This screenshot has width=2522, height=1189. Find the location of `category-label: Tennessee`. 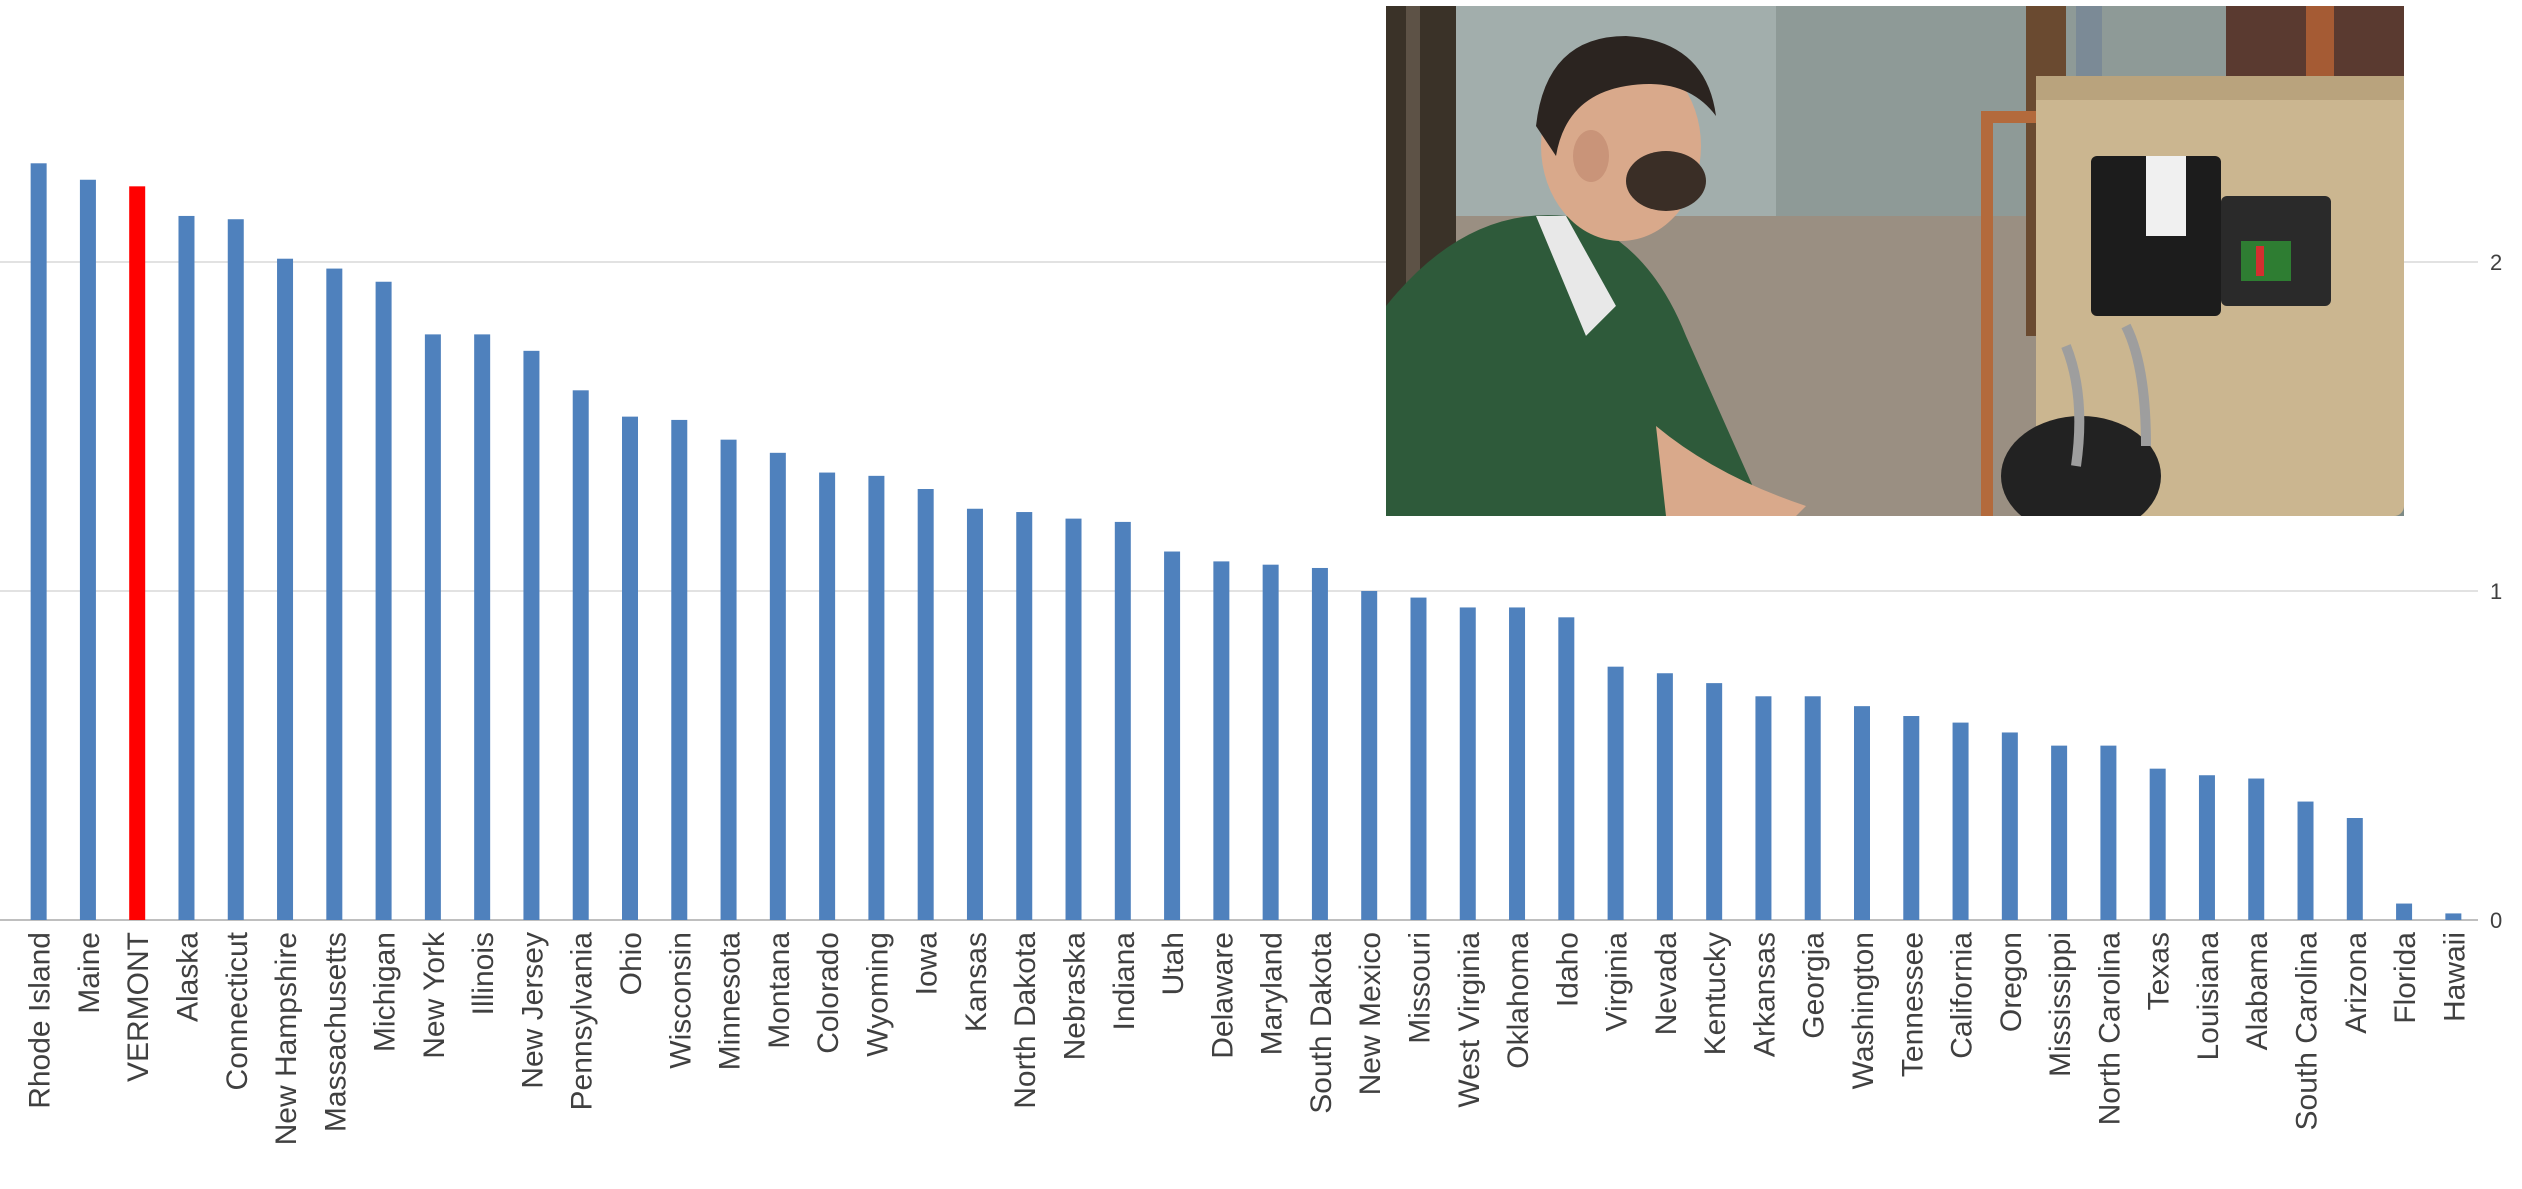

category-label: Tennessee is located at coordinates (1912, 1004).